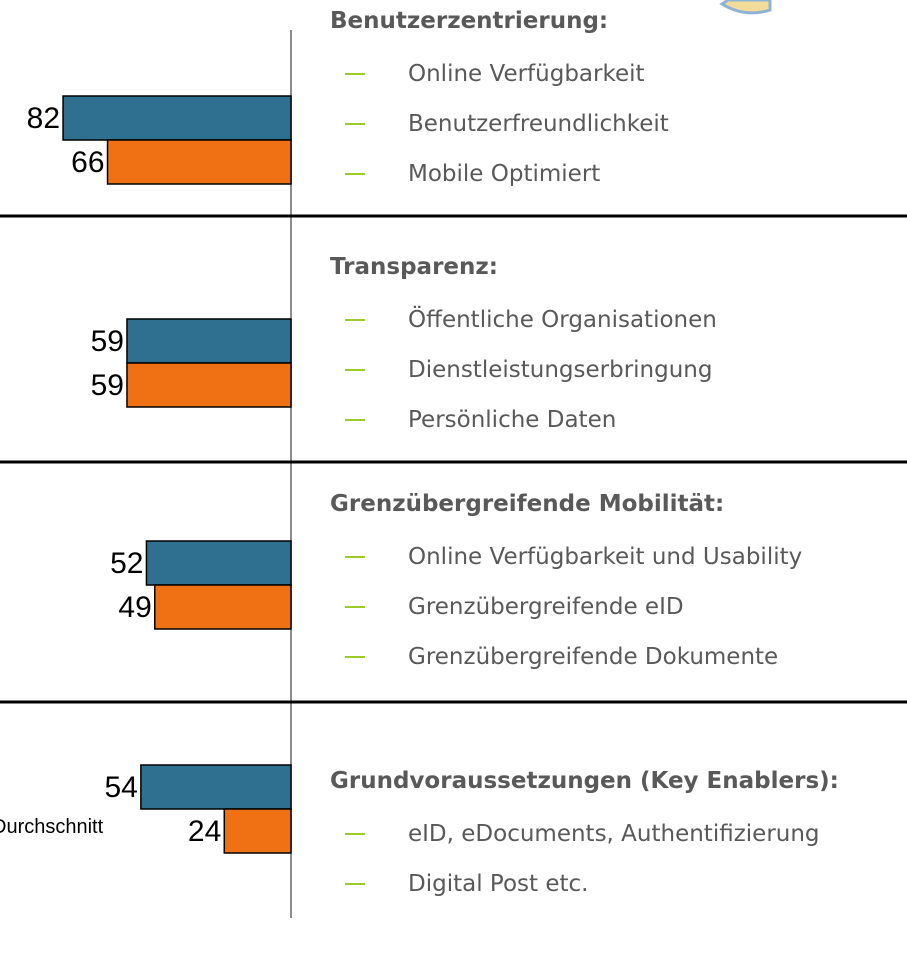 This screenshot has width=907, height=971. I want to click on bullet-item: Online Verfügbarkeit, so click(611, 74).